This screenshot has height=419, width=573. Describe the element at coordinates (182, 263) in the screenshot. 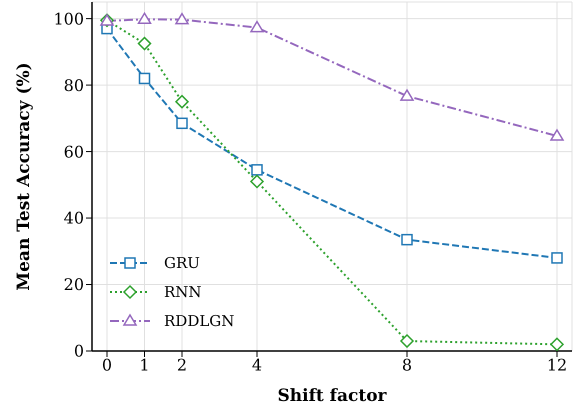

I see `legend-label: GRU` at that location.